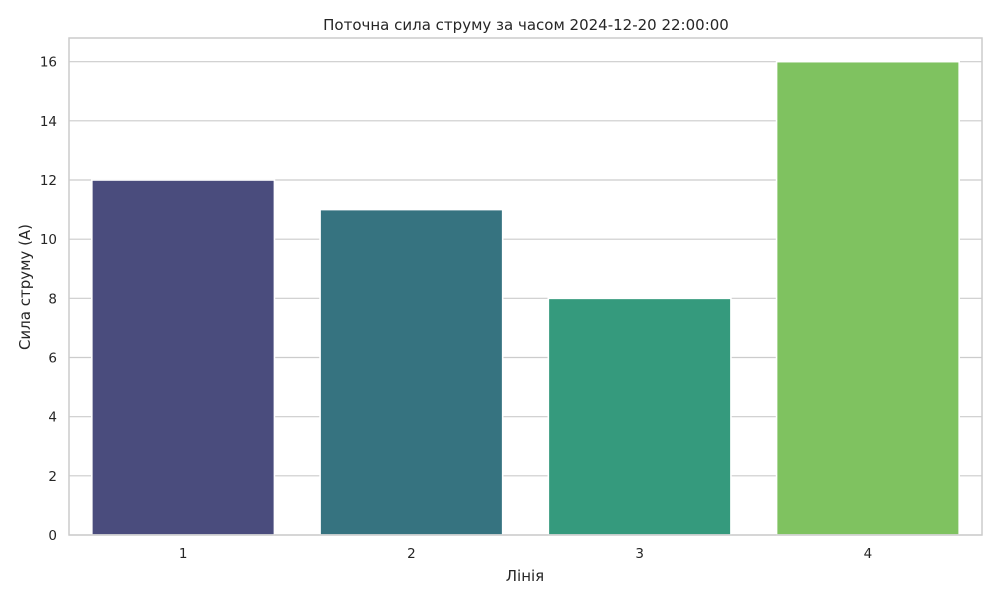 Image resolution: width=1000 pixels, height=600 pixels. Describe the element at coordinates (48, 122) in the screenshot. I see `y-tick-label: 14` at that location.